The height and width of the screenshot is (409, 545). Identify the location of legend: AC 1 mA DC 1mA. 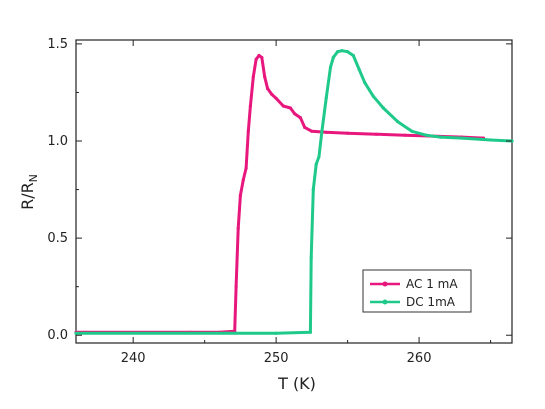
(417, 291).